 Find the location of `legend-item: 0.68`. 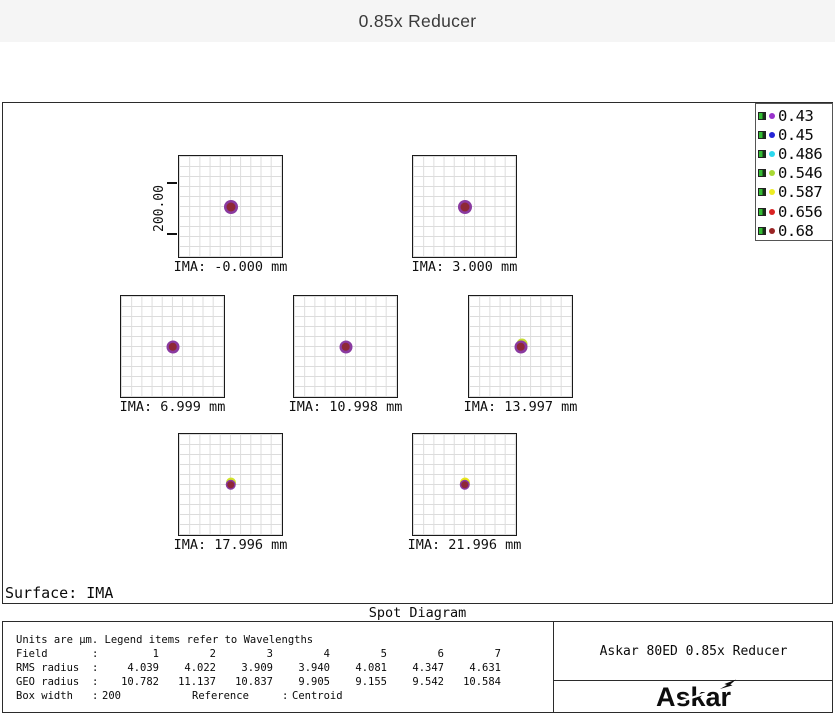

legend-item: 0.68 is located at coordinates (795, 230).